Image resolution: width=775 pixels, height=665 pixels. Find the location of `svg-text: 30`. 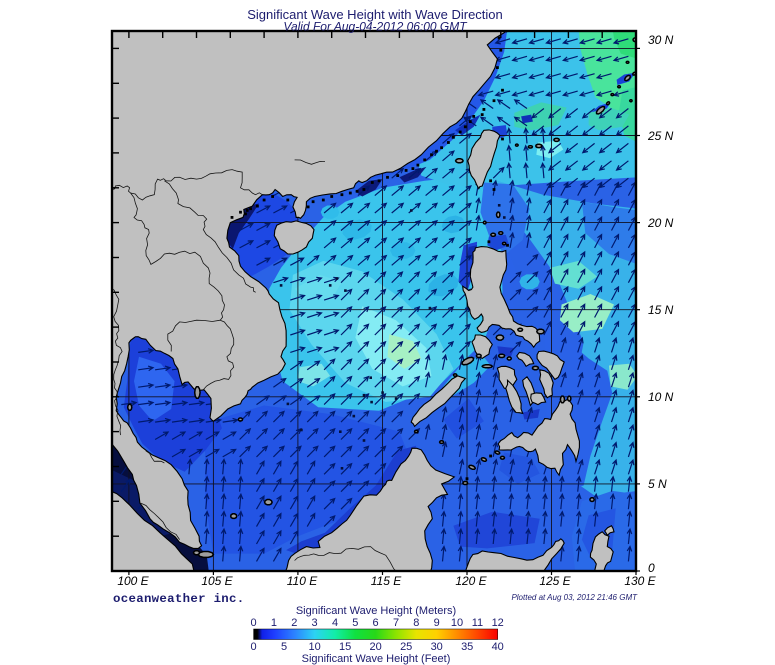

svg-text: 30 is located at coordinates (437, 647).